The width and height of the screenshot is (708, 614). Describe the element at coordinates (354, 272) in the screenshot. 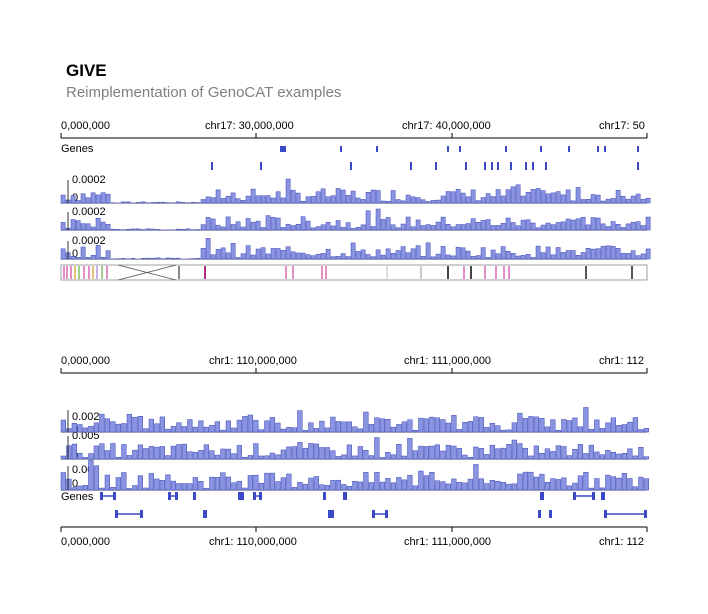

I see `panel1-interaction-track` at that location.